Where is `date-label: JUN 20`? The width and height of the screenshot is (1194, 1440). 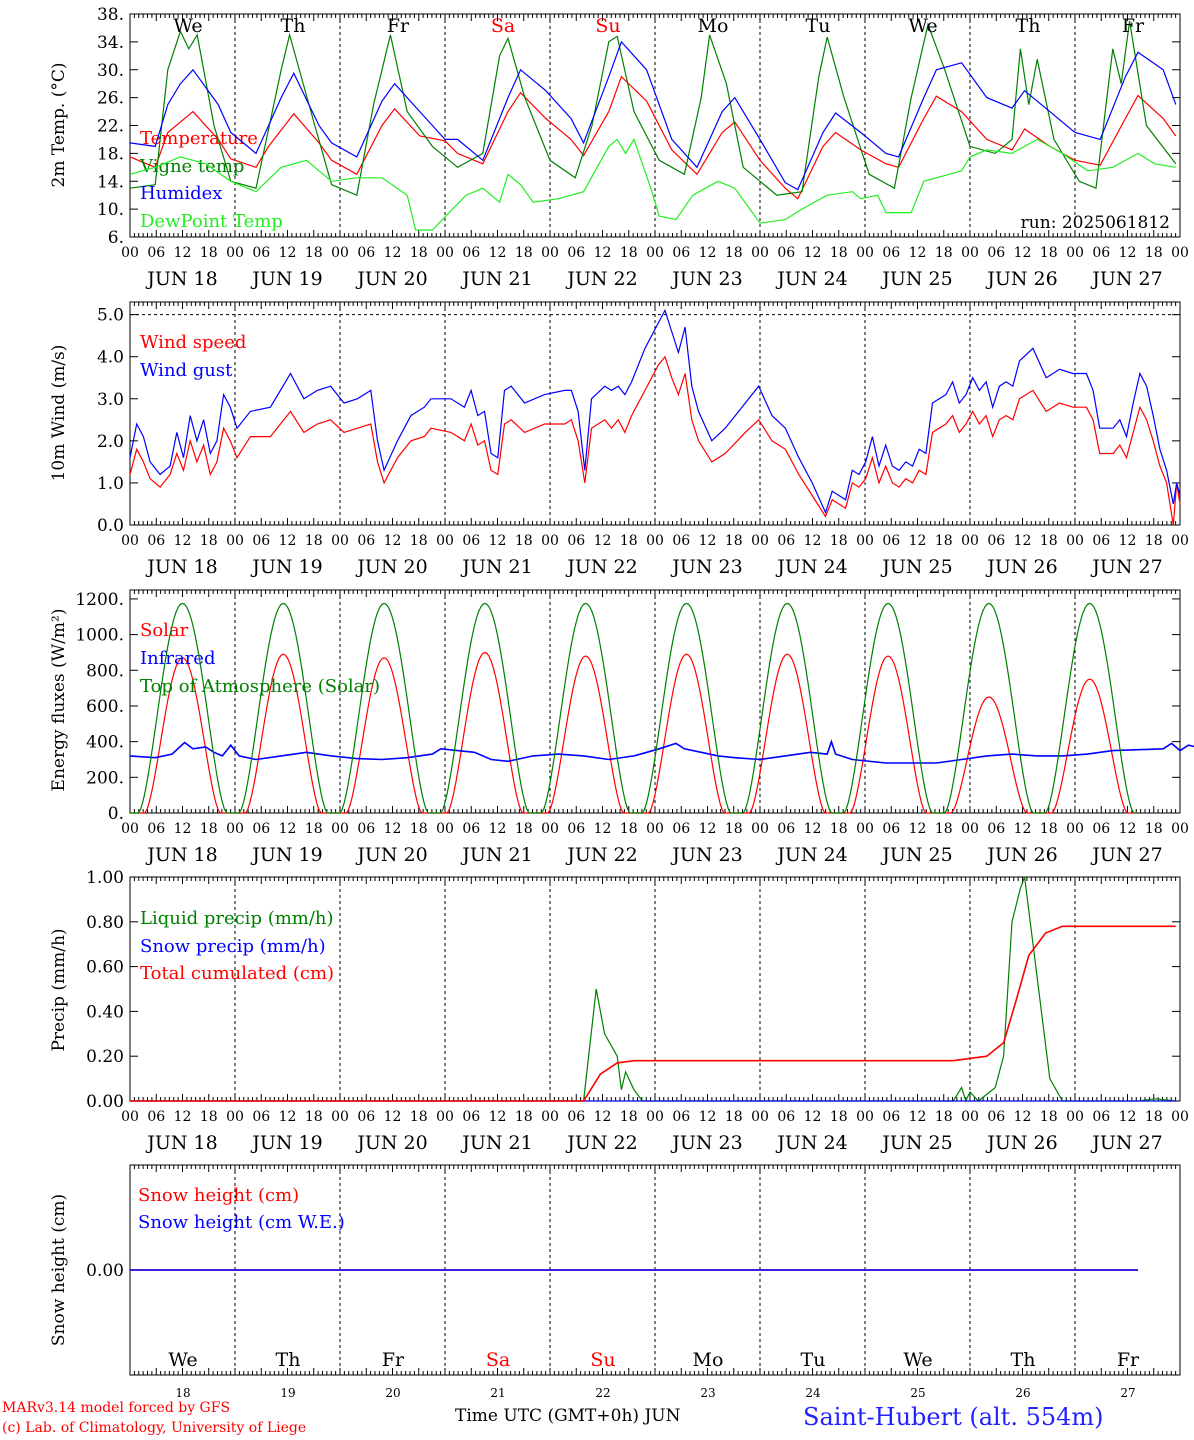
date-label: JUN 20 is located at coordinates (391, 279).